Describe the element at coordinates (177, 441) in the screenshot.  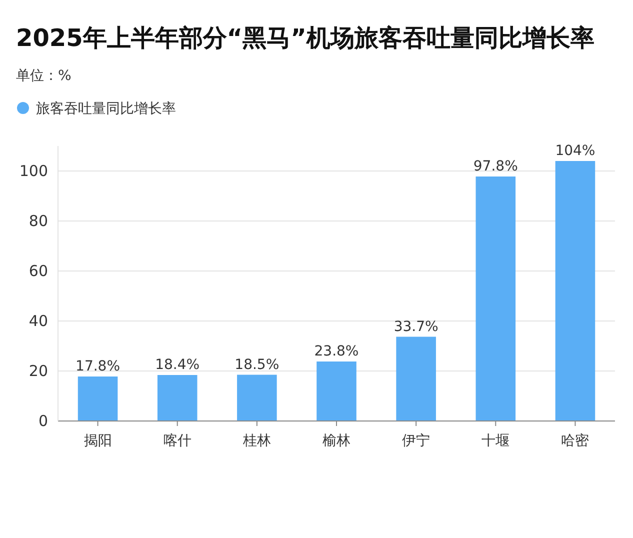
I see `x-tick-label: 喀什` at that location.